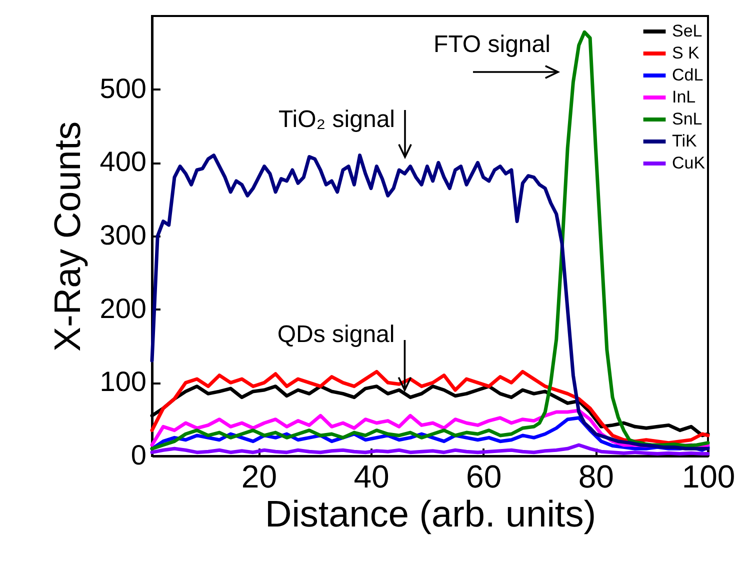  I want to click on x-tick-label: 80, so click(596, 476).